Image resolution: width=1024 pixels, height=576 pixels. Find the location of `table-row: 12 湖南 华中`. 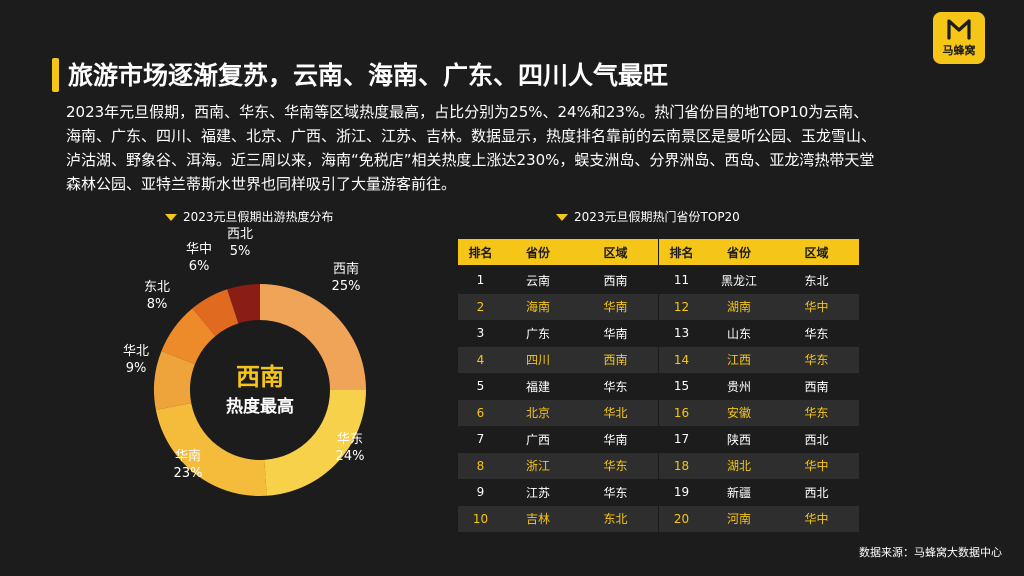

table-row: 12 湖南 华中 is located at coordinates (759, 306).